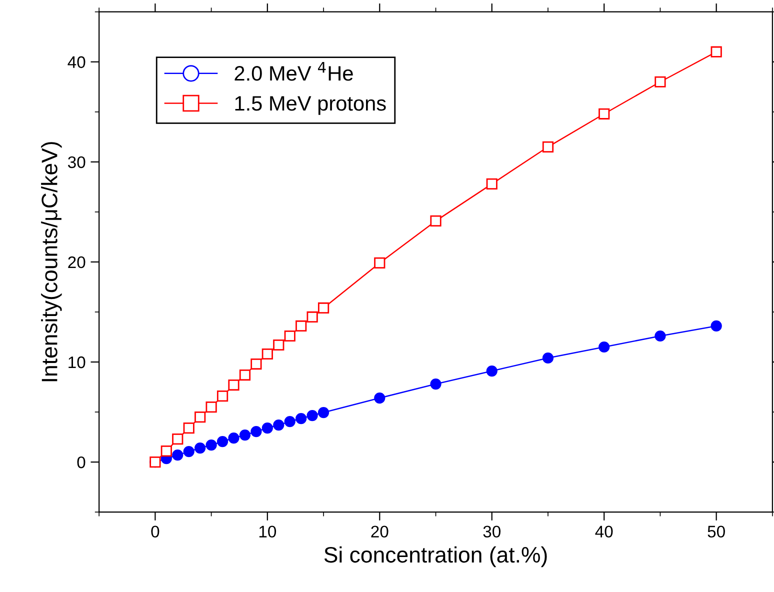 The height and width of the screenshot is (592, 774). Describe the element at coordinates (81, 462) in the screenshot. I see `y-tick-label: 0` at that location.